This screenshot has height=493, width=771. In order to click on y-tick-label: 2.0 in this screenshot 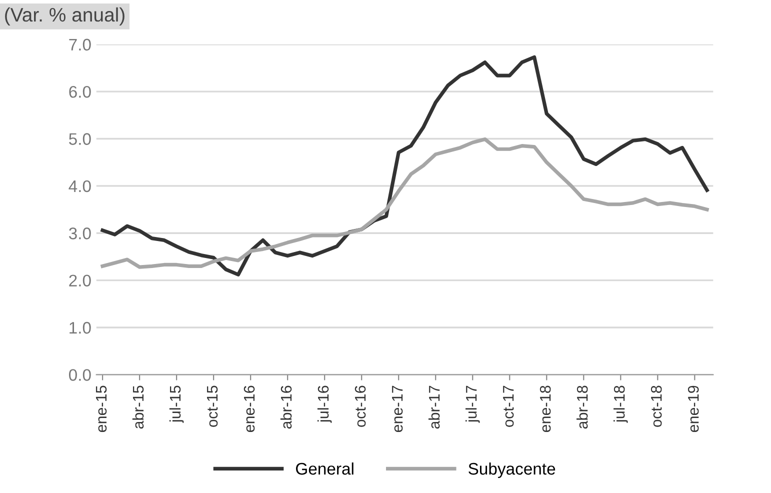, I will do `click(80, 280)`.